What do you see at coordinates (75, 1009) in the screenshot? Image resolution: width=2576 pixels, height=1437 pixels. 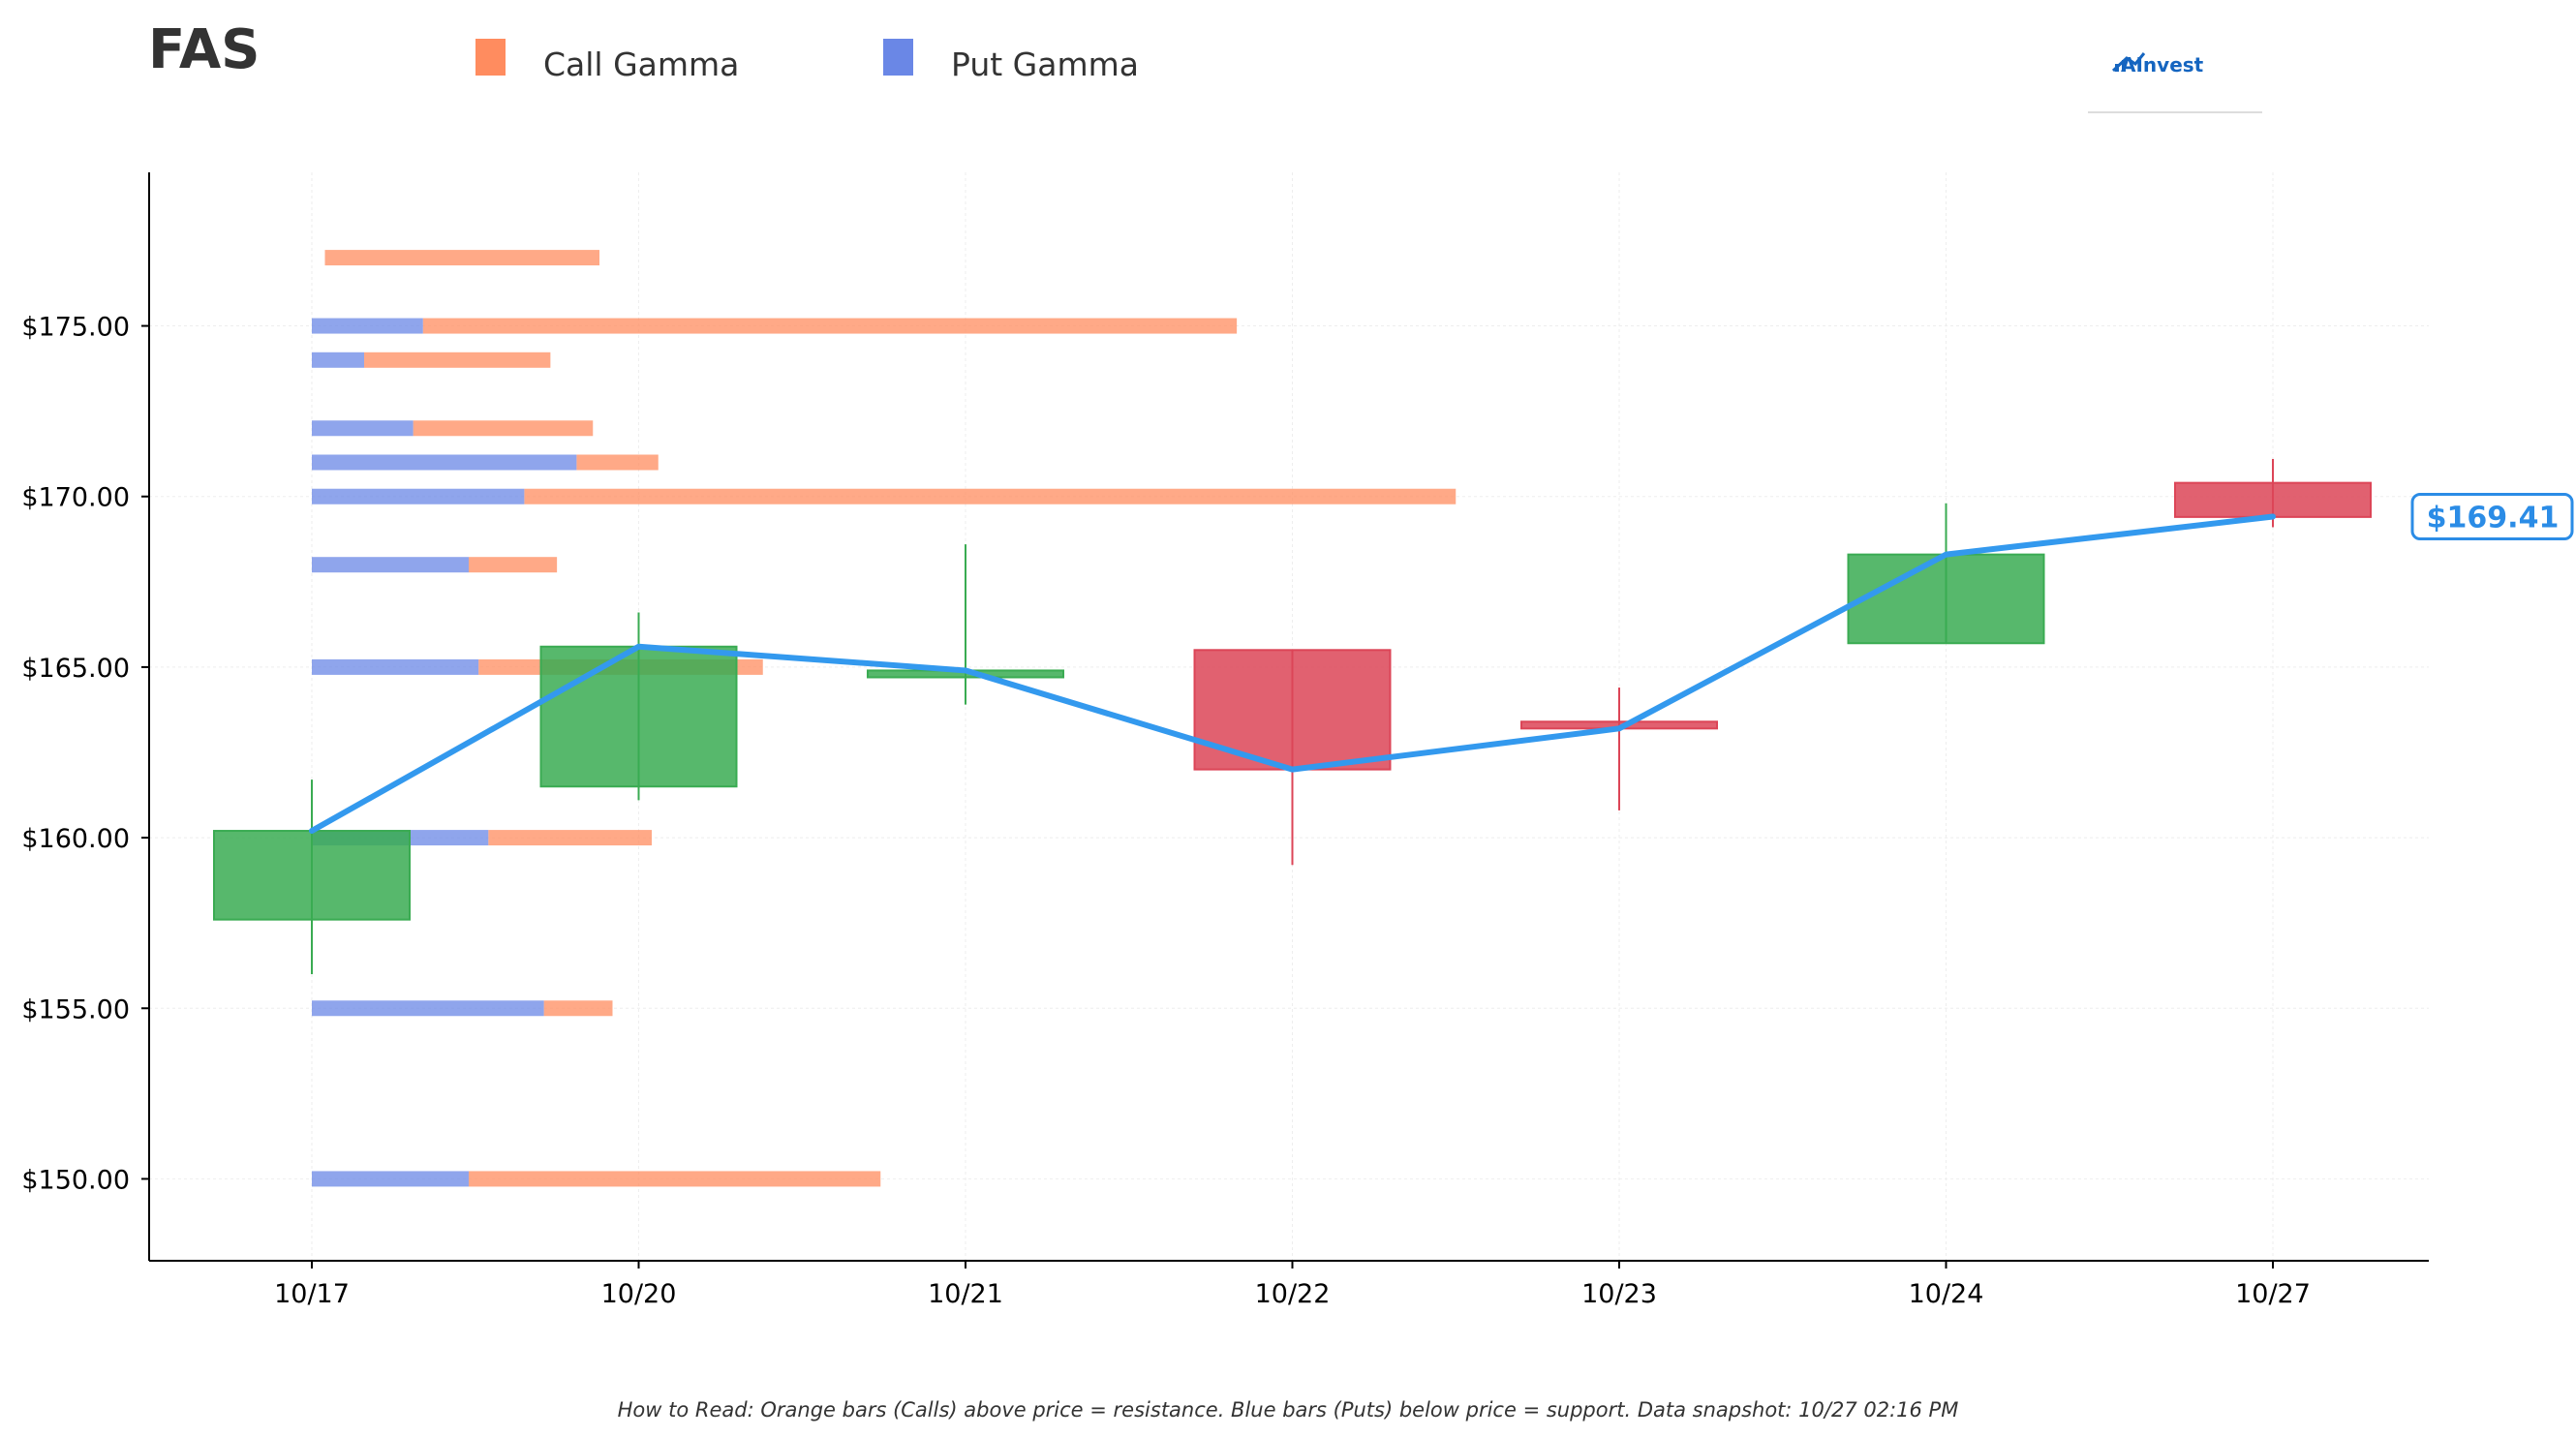 I see `y-tick-label: $155.00` at bounding box center [75, 1009].